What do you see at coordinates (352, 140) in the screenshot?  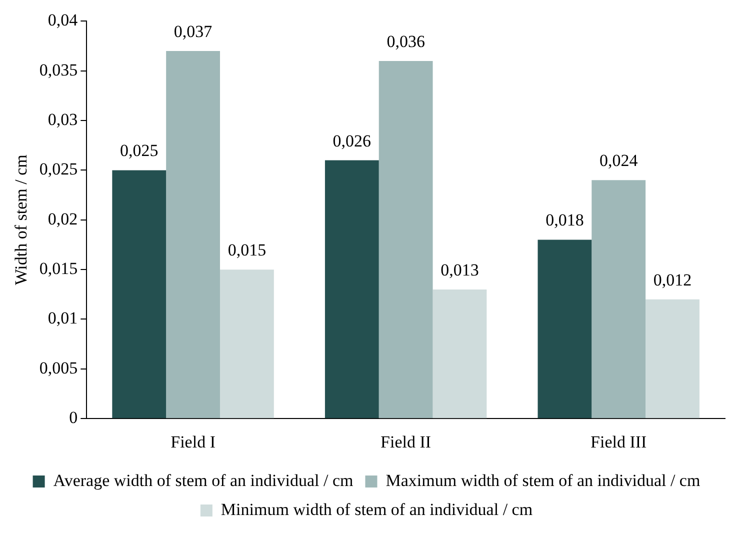 I see `data-label: 0,026` at bounding box center [352, 140].